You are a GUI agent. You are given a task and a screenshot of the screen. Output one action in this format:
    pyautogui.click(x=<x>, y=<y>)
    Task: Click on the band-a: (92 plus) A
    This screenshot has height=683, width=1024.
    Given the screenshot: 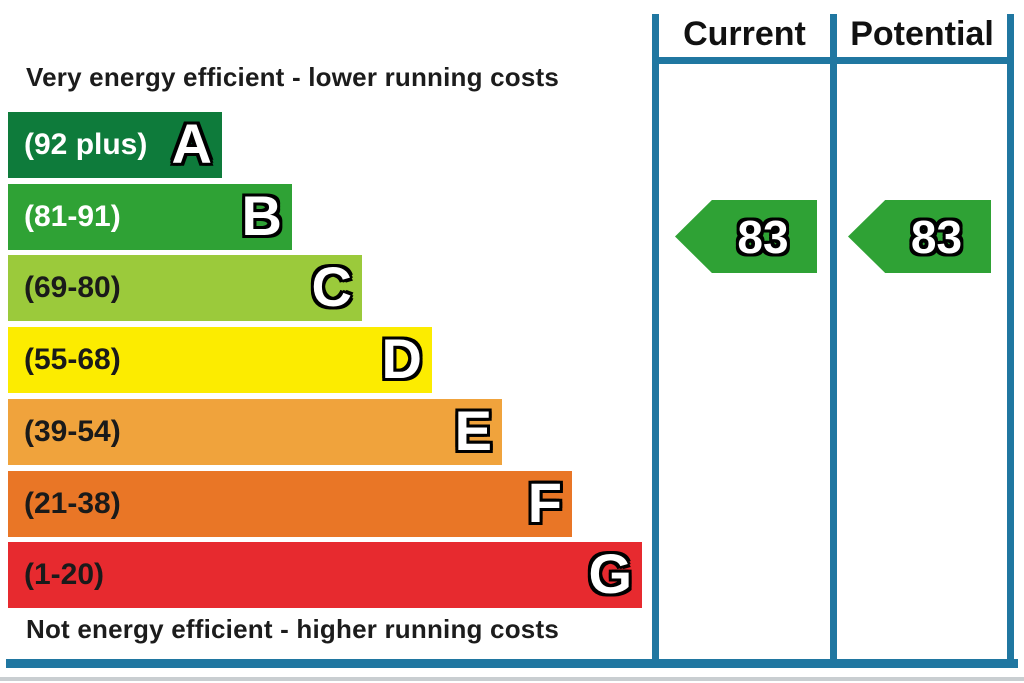 What is the action you would take?
    pyautogui.click(x=115, y=145)
    